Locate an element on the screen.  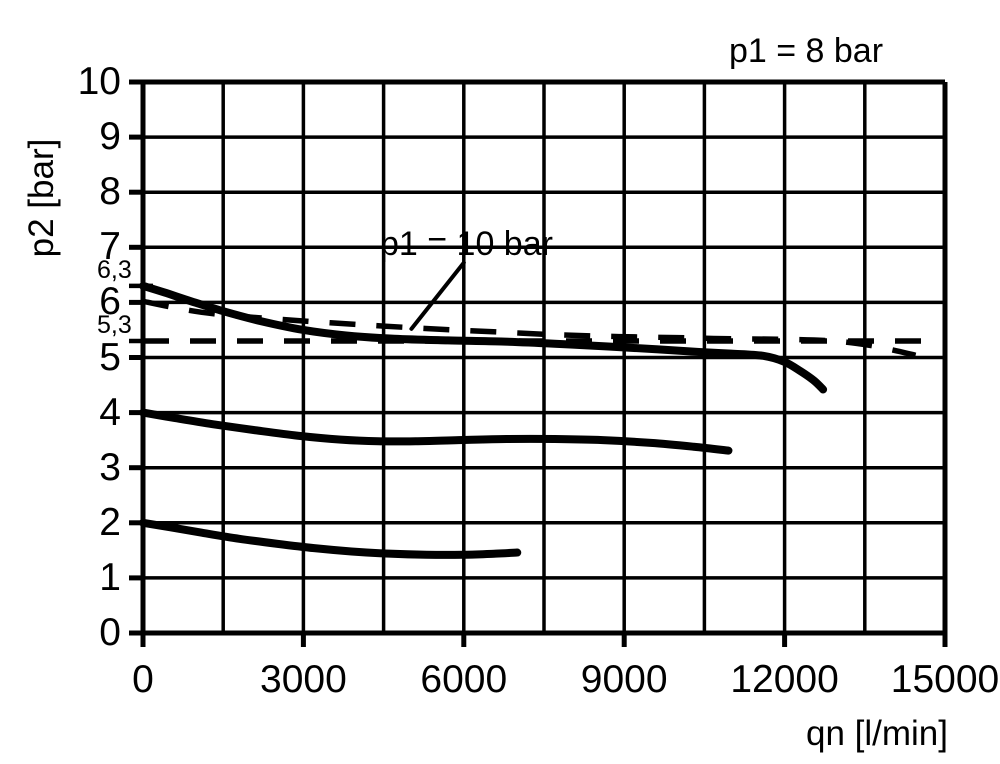
x-axis-title: qn [l/min] is located at coordinates (877, 733).